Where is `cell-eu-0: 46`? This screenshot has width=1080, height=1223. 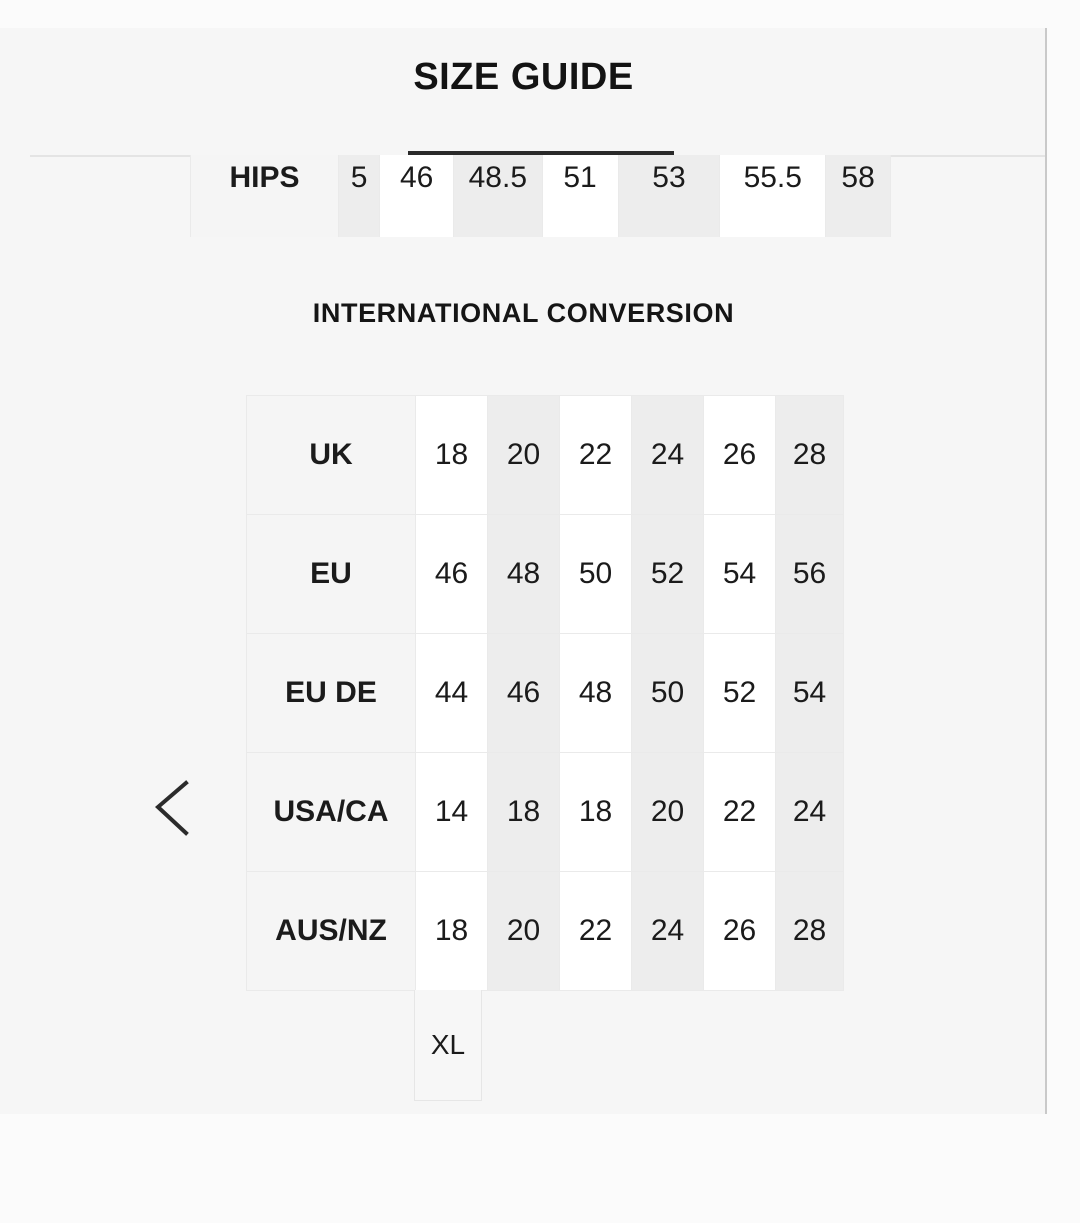 cell-eu-0: 46 is located at coordinates (451, 574).